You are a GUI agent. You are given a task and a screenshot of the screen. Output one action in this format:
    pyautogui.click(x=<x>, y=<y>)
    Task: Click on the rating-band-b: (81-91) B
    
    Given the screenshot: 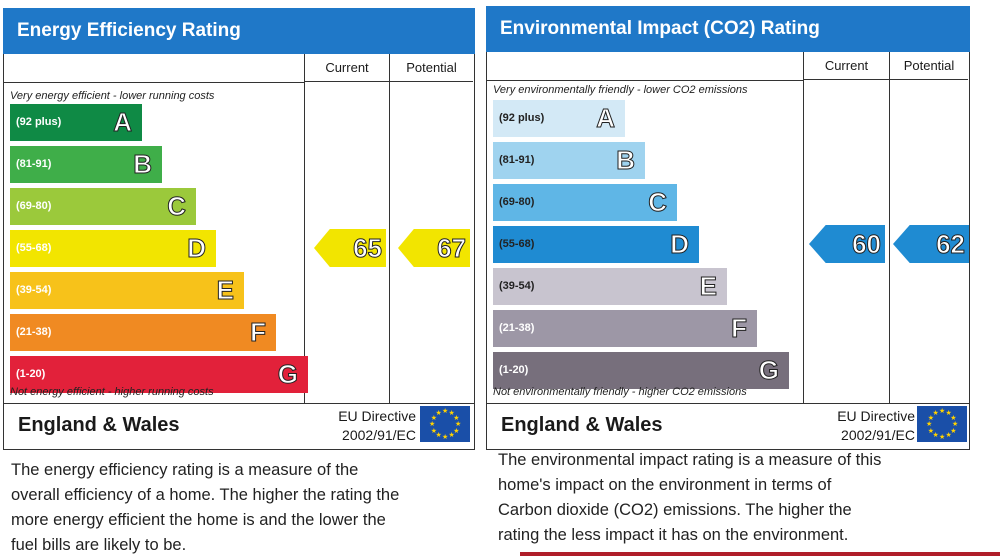 What is the action you would take?
    pyautogui.click(x=569, y=160)
    